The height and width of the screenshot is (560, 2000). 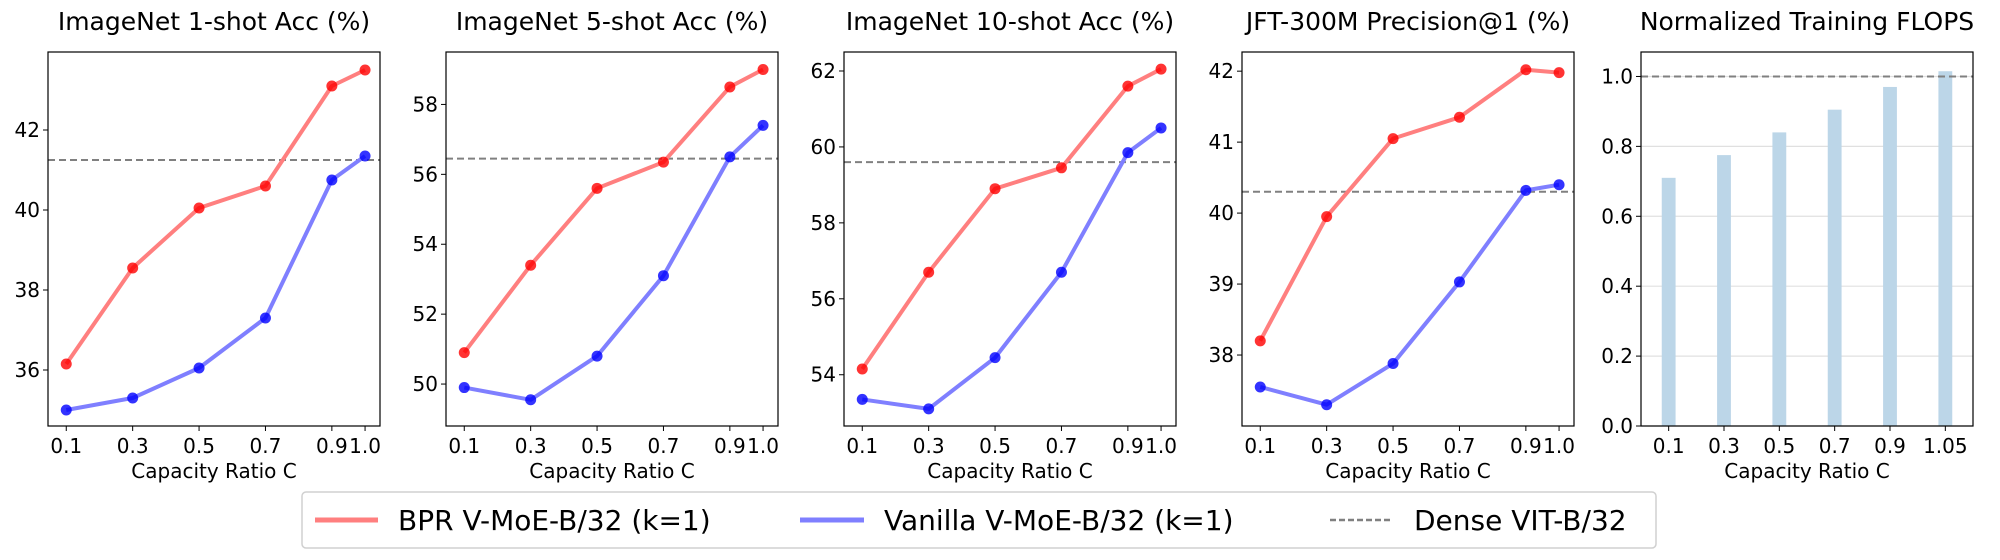 What do you see at coordinates (1724, 290) in the screenshot?
I see `bar-0.3` at bounding box center [1724, 290].